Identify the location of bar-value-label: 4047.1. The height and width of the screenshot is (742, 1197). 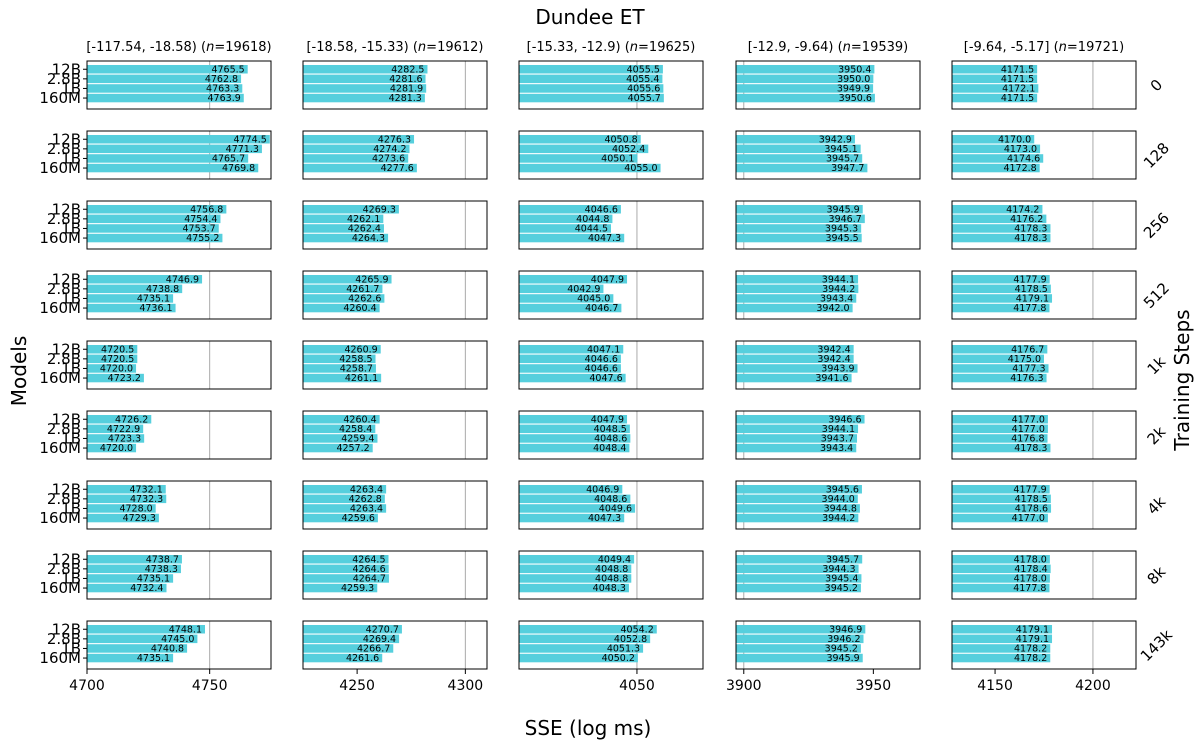
(603, 349).